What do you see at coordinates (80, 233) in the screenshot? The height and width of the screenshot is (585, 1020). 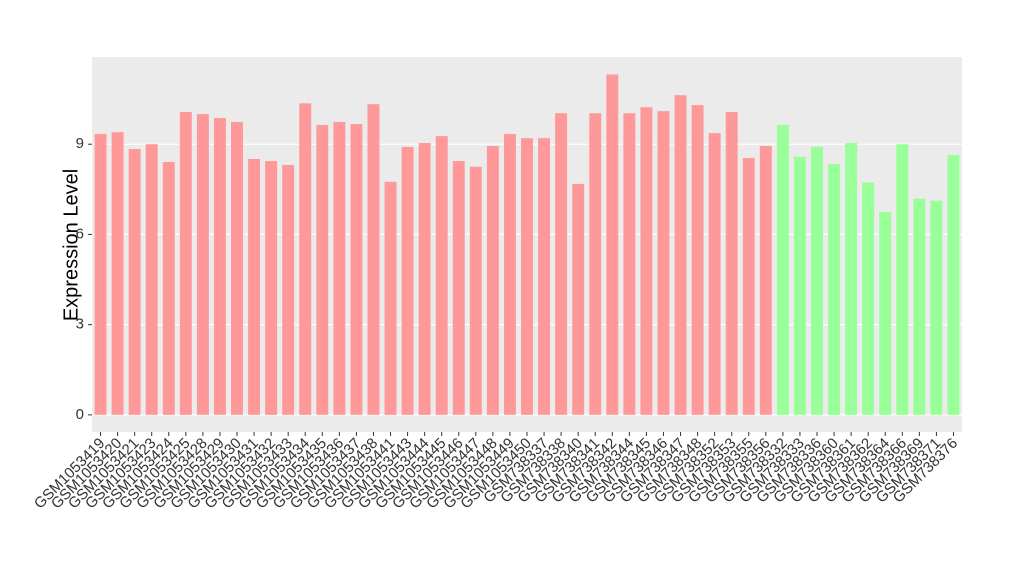 I see `y-tick-label: 6` at bounding box center [80, 233].